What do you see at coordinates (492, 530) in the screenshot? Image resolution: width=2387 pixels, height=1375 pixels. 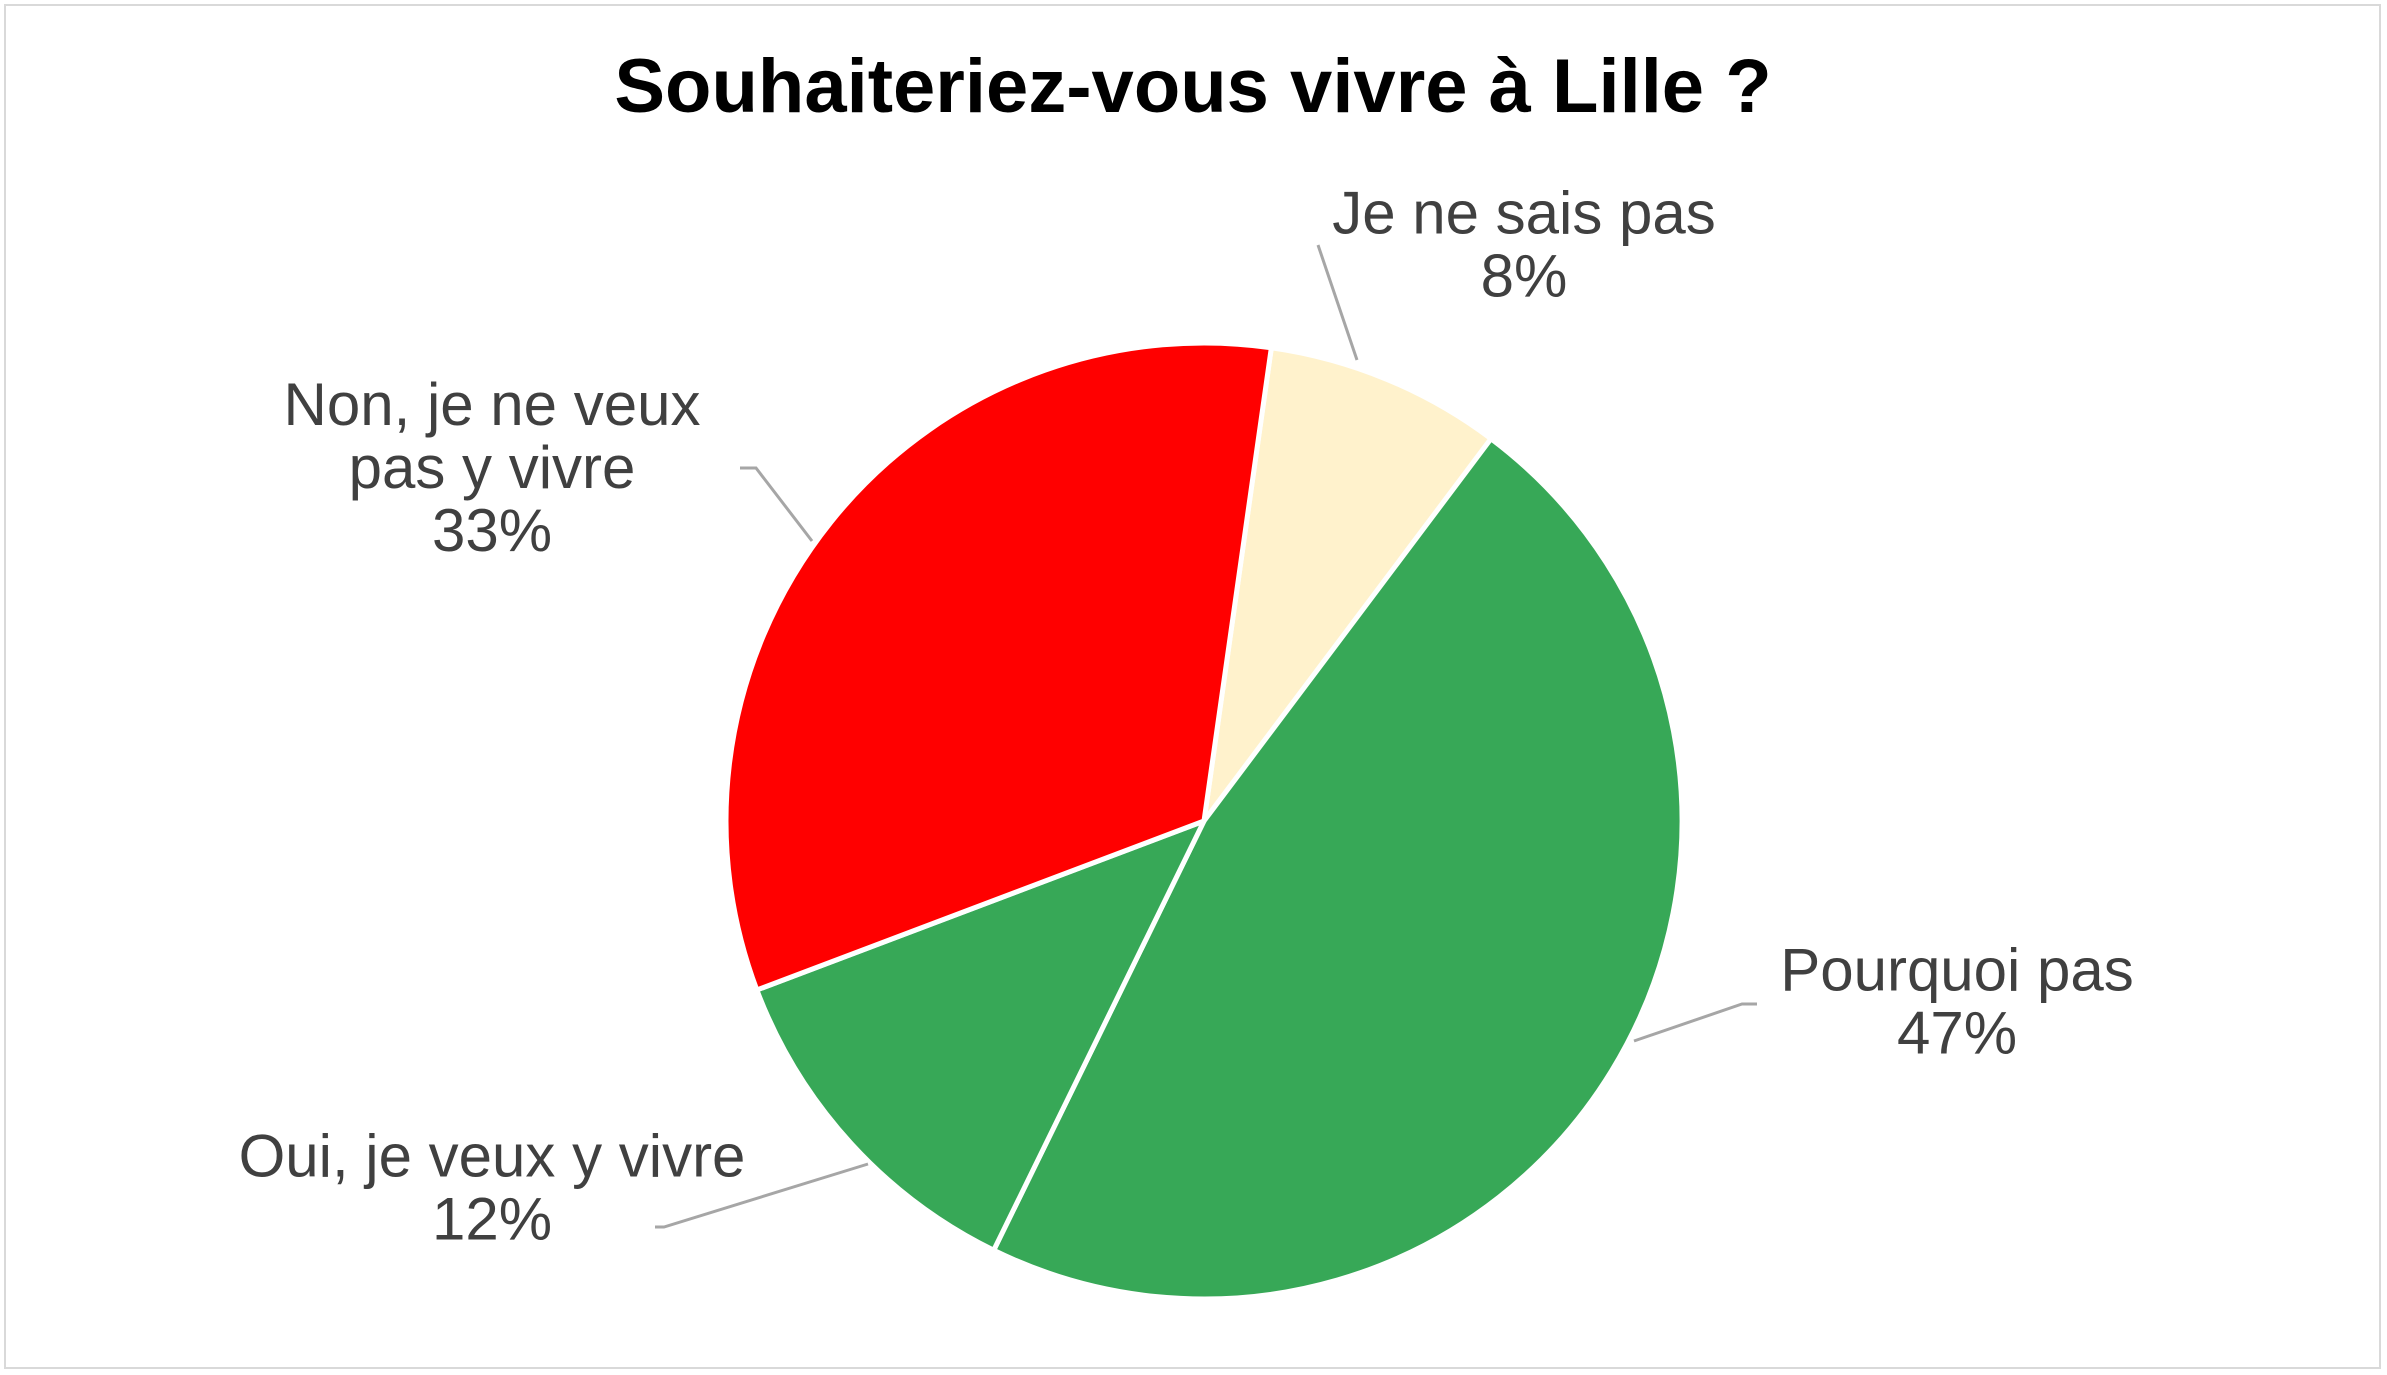 I see `data-label-percent: 33%` at bounding box center [492, 530].